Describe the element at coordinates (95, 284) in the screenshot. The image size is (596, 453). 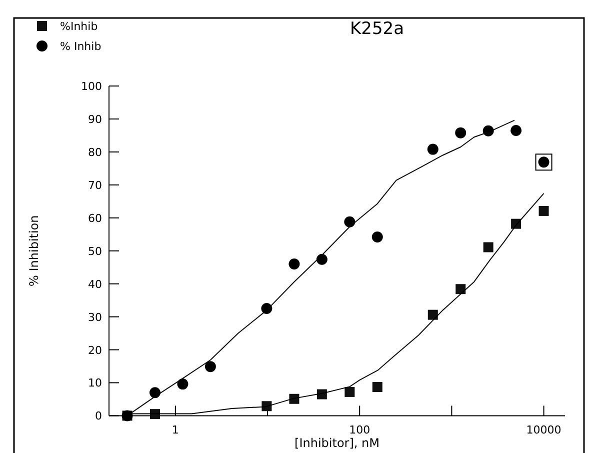
I see `y-tick-label: 40` at that location.